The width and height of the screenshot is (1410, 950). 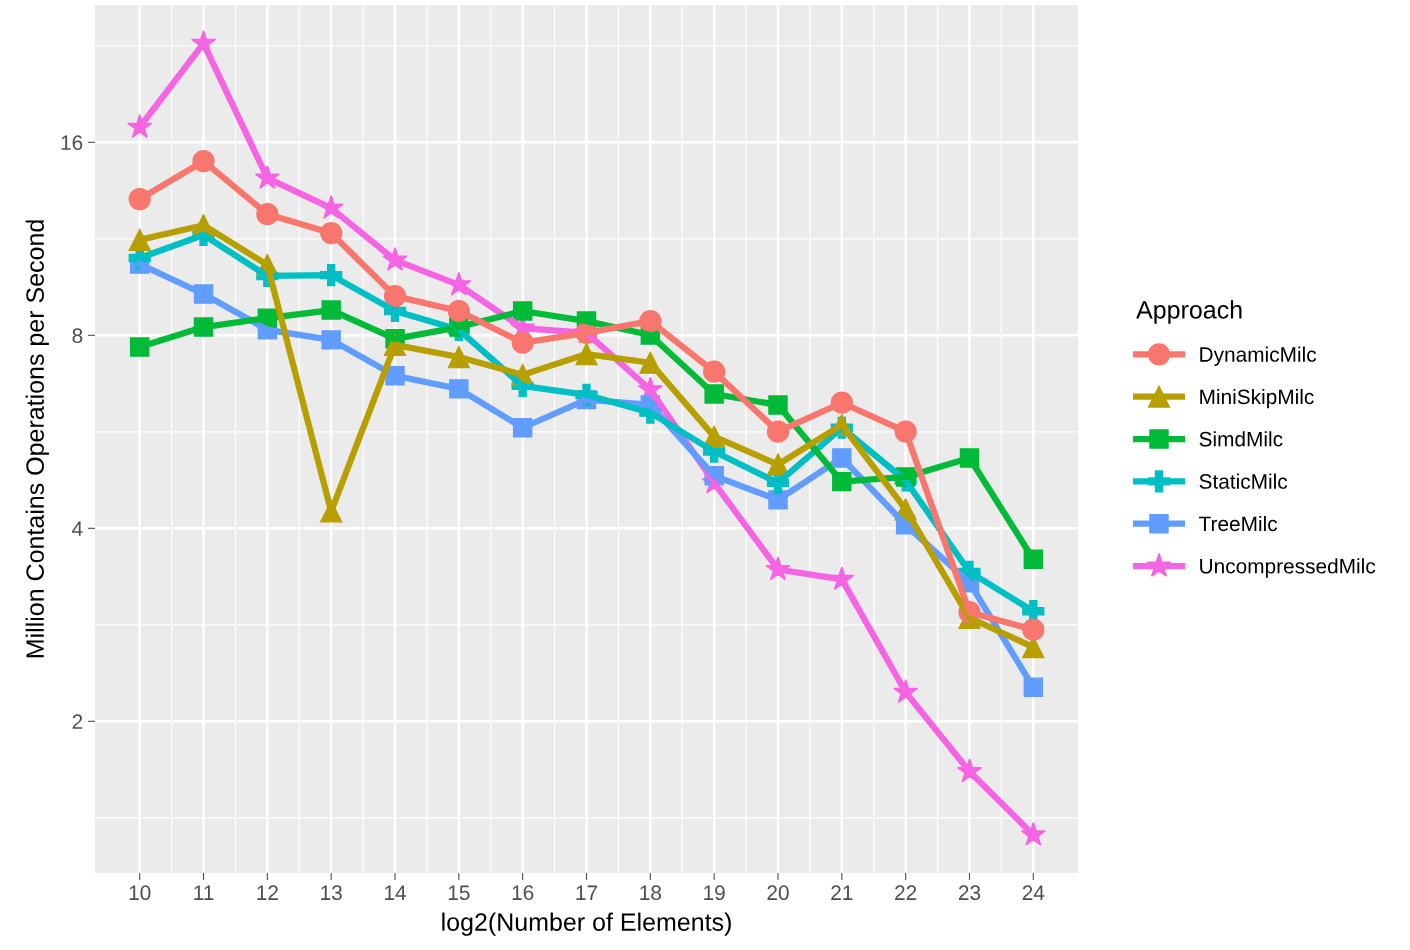 I want to click on x-tick-label: 18, so click(x=651, y=893).